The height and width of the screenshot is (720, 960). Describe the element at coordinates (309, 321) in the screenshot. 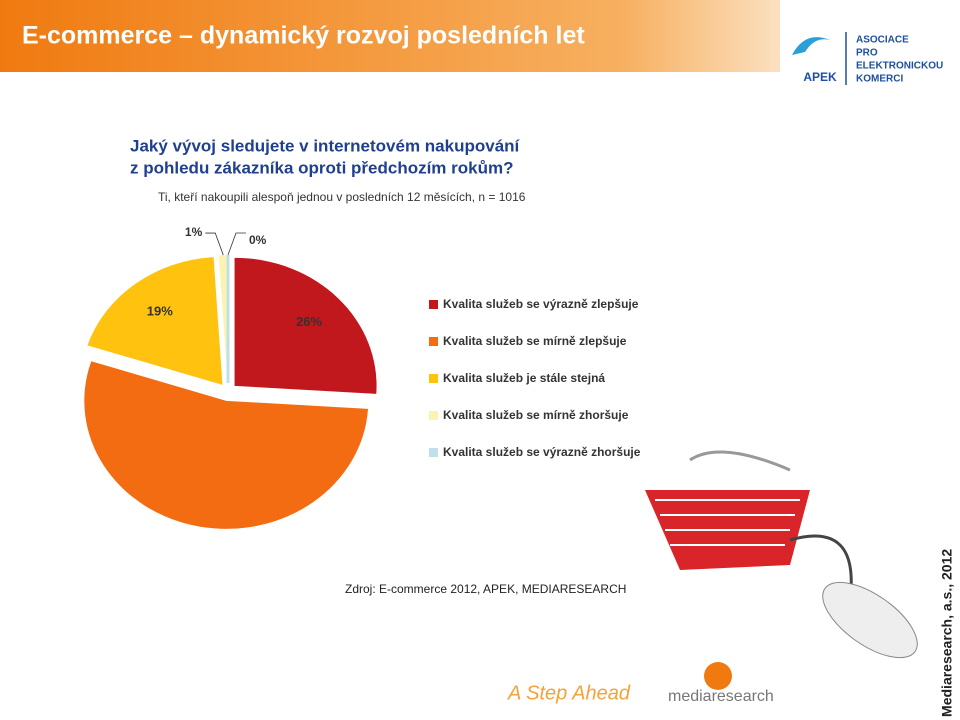

I see `data-label: 26%` at that location.